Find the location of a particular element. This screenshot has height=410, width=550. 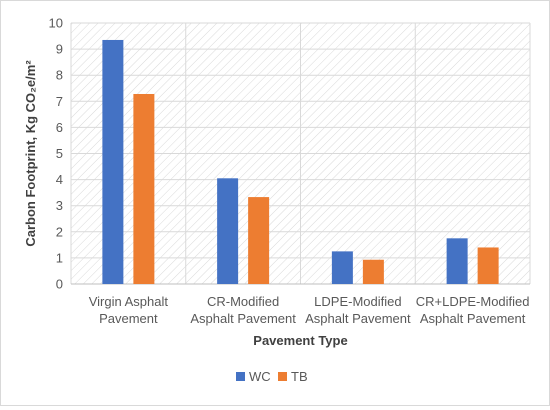

x-axis-title: Pavement Type is located at coordinates (300, 340).